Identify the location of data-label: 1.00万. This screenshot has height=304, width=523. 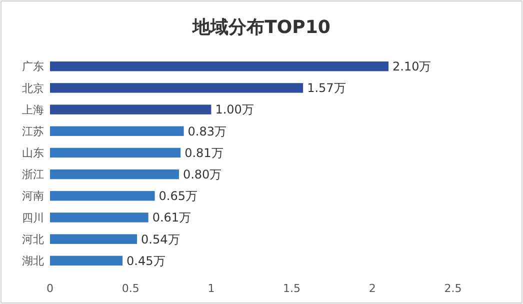
(234, 109).